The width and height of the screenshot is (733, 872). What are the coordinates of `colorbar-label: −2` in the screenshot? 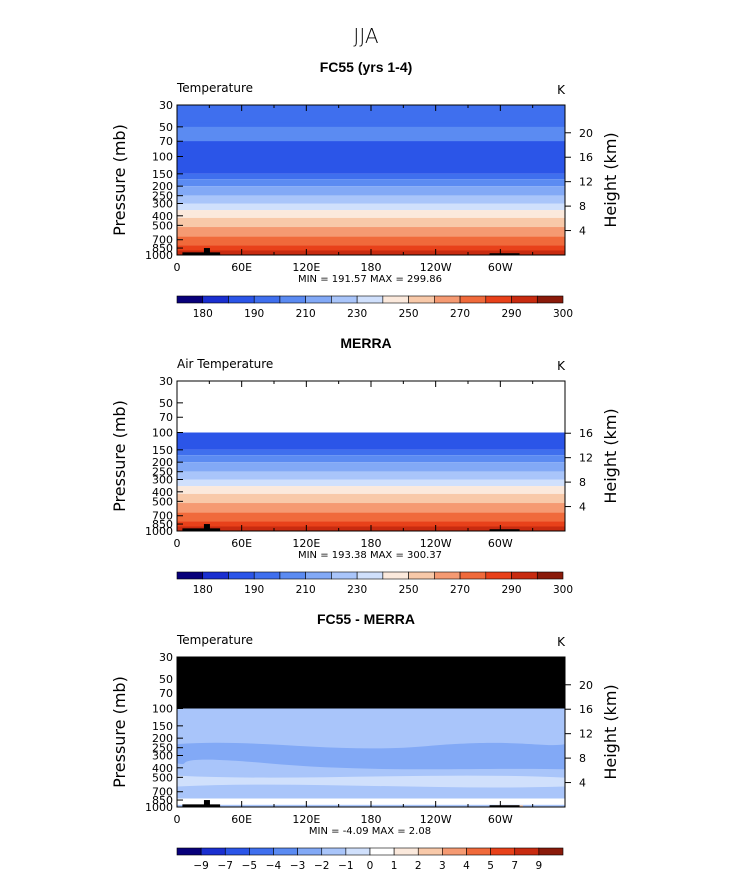 It's located at (321, 866).